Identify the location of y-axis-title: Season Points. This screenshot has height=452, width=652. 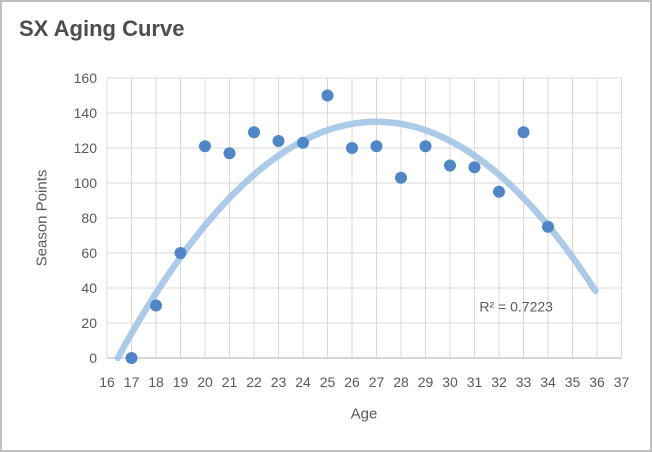
(42, 218).